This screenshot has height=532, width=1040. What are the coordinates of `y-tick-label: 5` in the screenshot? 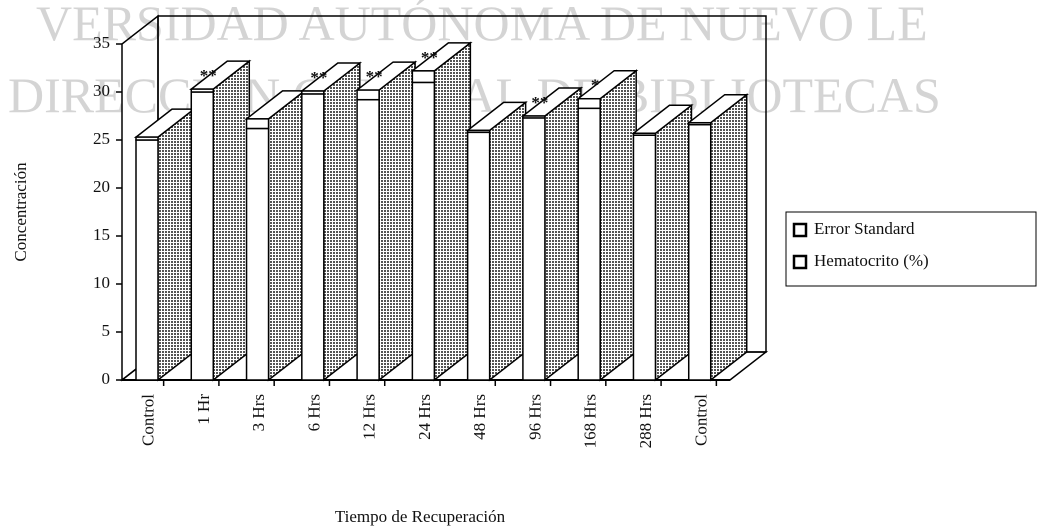 It's located at (106, 330).